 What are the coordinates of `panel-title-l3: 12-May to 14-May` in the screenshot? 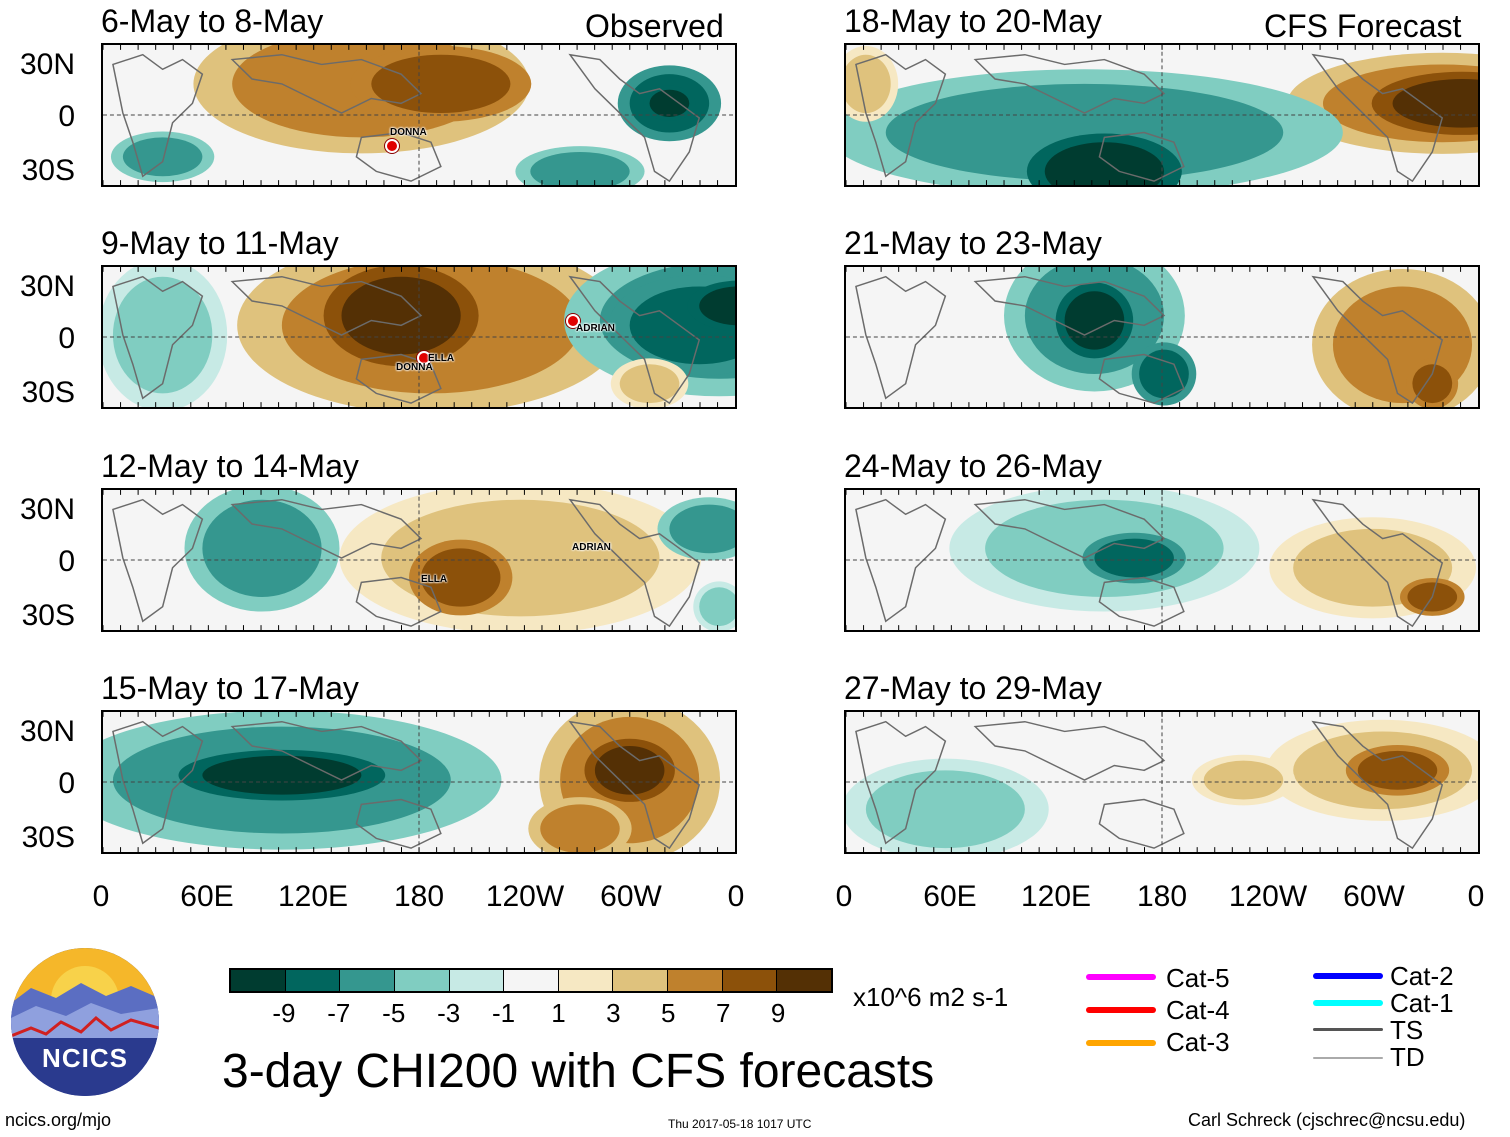 It's located at (230, 466).